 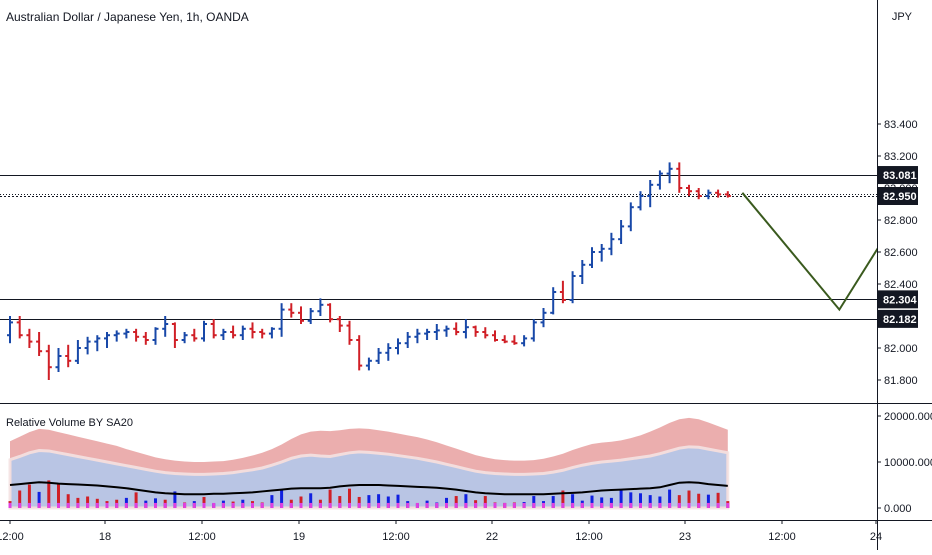 I want to click on indicator-title: Relative Volume BY SA20, so click(x=69, y=423).